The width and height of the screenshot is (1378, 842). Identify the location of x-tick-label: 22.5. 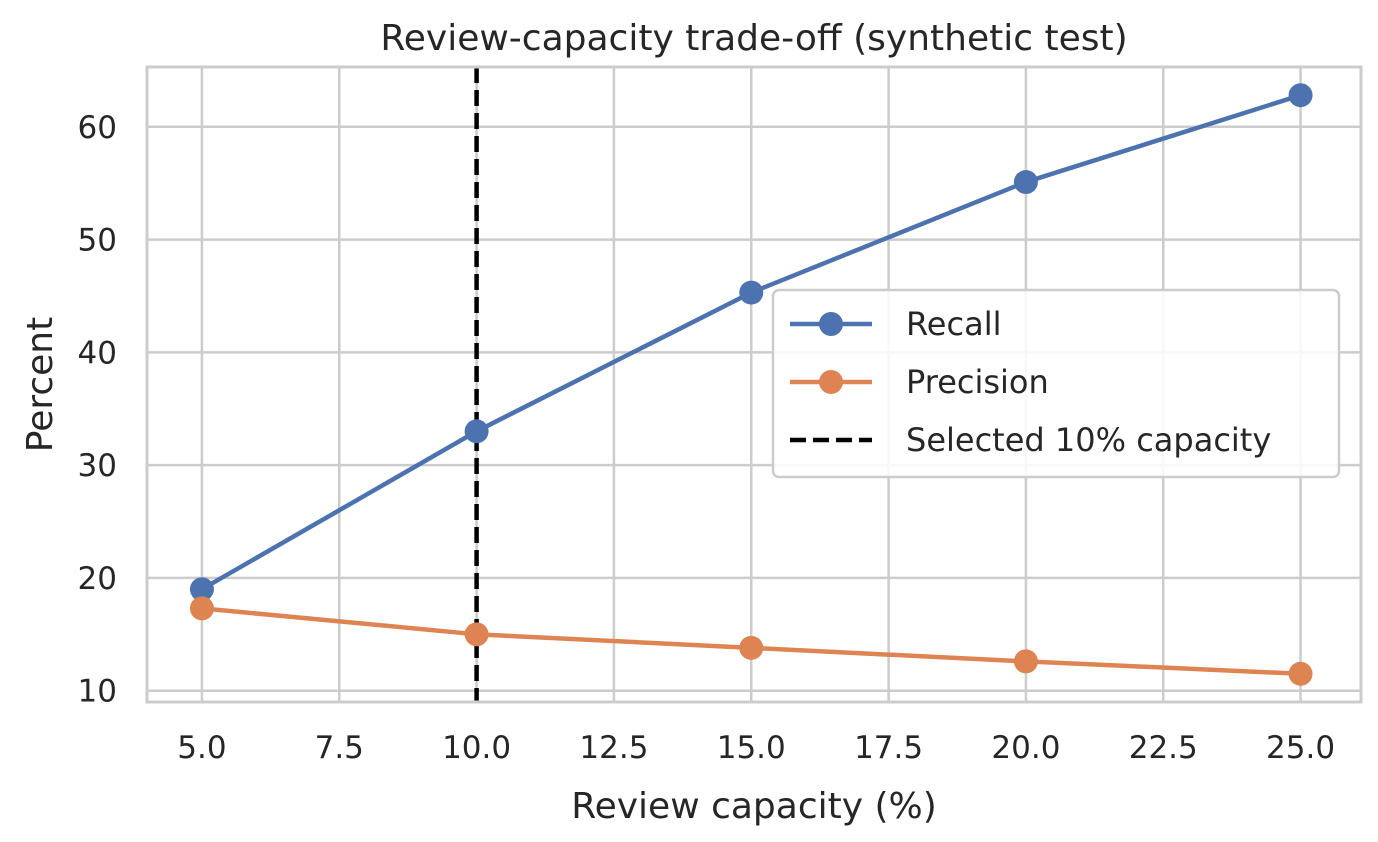
(1163, 748).